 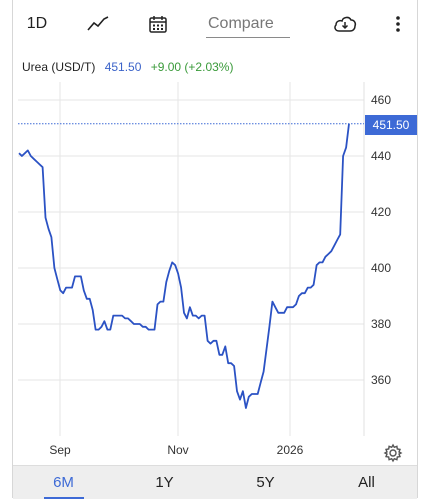 I want to click on period-6m: 6M, so click(x=63, y=482).